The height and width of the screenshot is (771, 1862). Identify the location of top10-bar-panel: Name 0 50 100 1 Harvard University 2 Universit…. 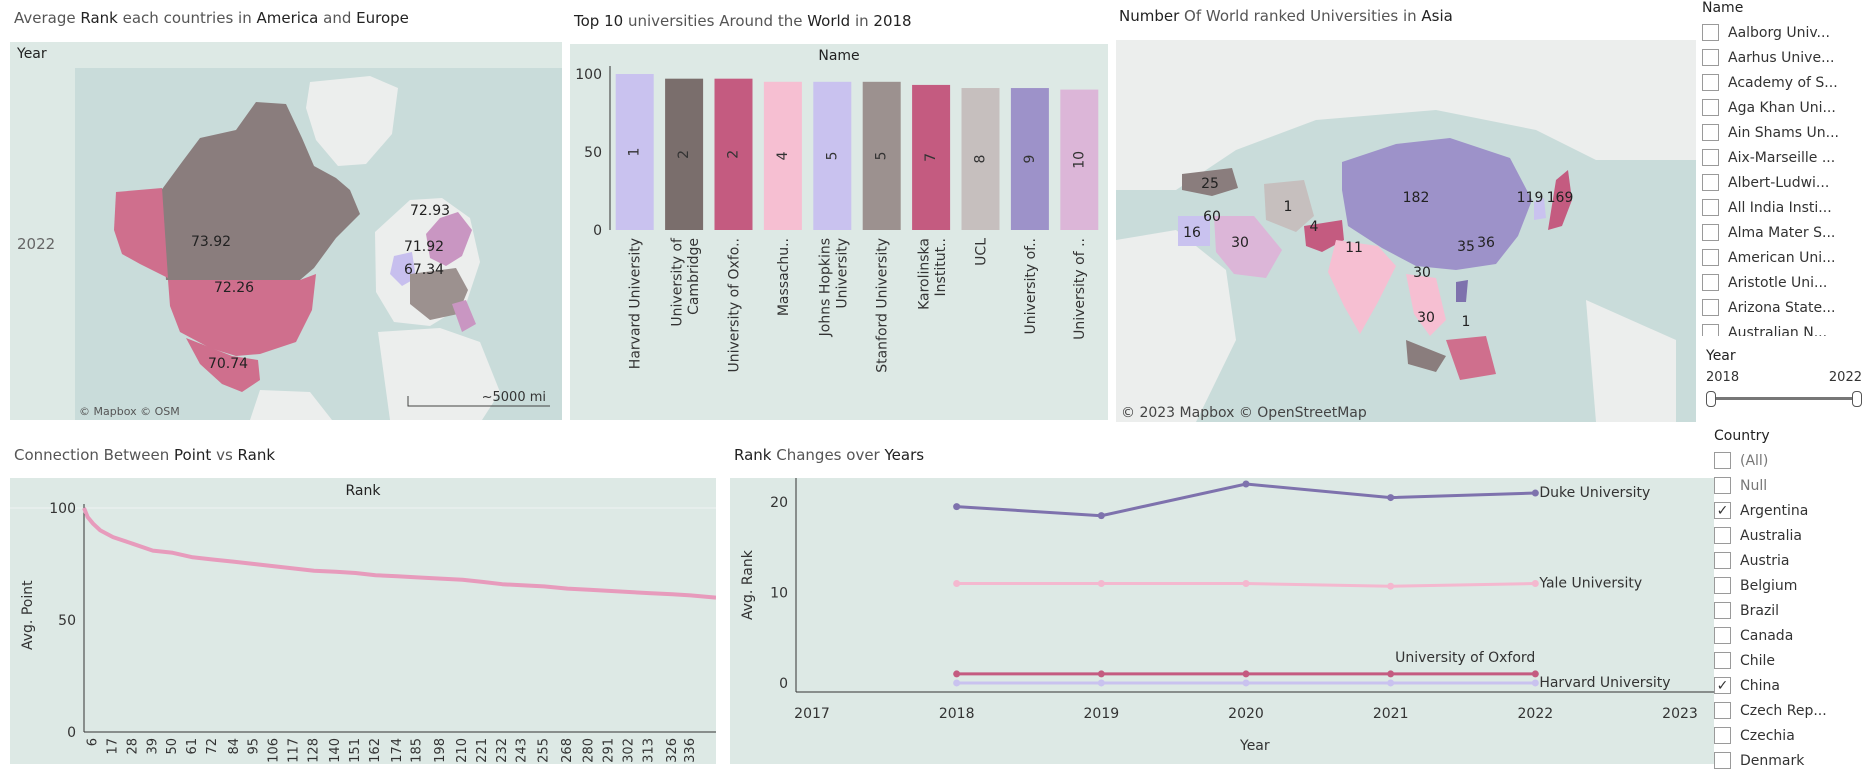
(839, 232).